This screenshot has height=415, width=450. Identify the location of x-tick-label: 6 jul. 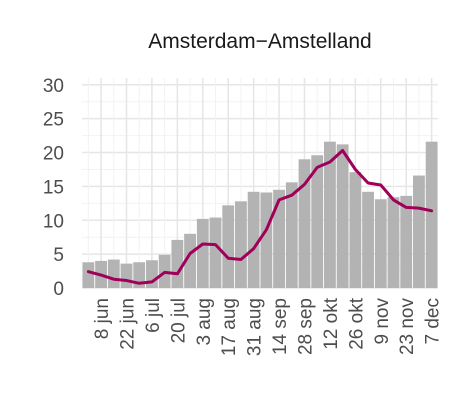
(153, 315).